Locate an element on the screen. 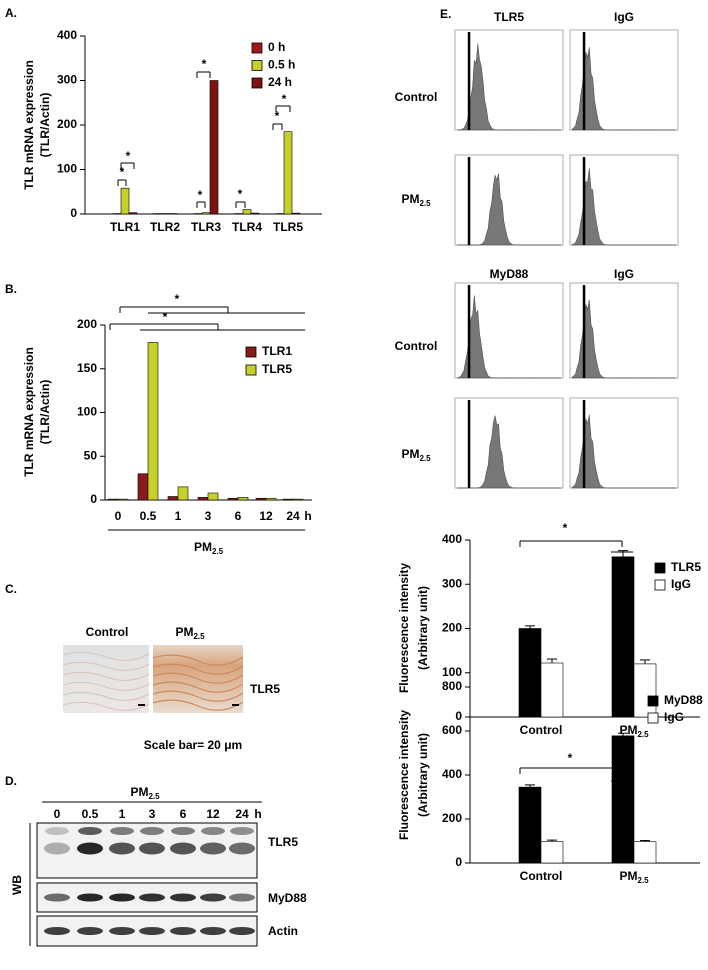 This screenshot has width=708, height=970. x-tick-label: 3 is located at coordinates (208, 516).